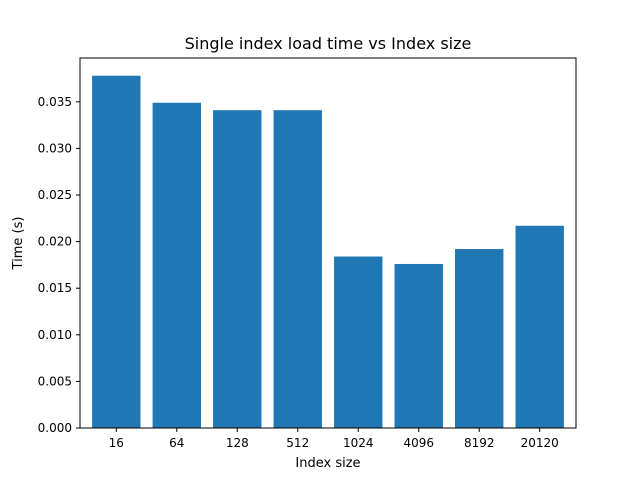 This screenshot has width=640, height=480. Describe the element at coordinates (358, 443) in the screenshot. I see `x-tick-label-1024: 1024` at that location.